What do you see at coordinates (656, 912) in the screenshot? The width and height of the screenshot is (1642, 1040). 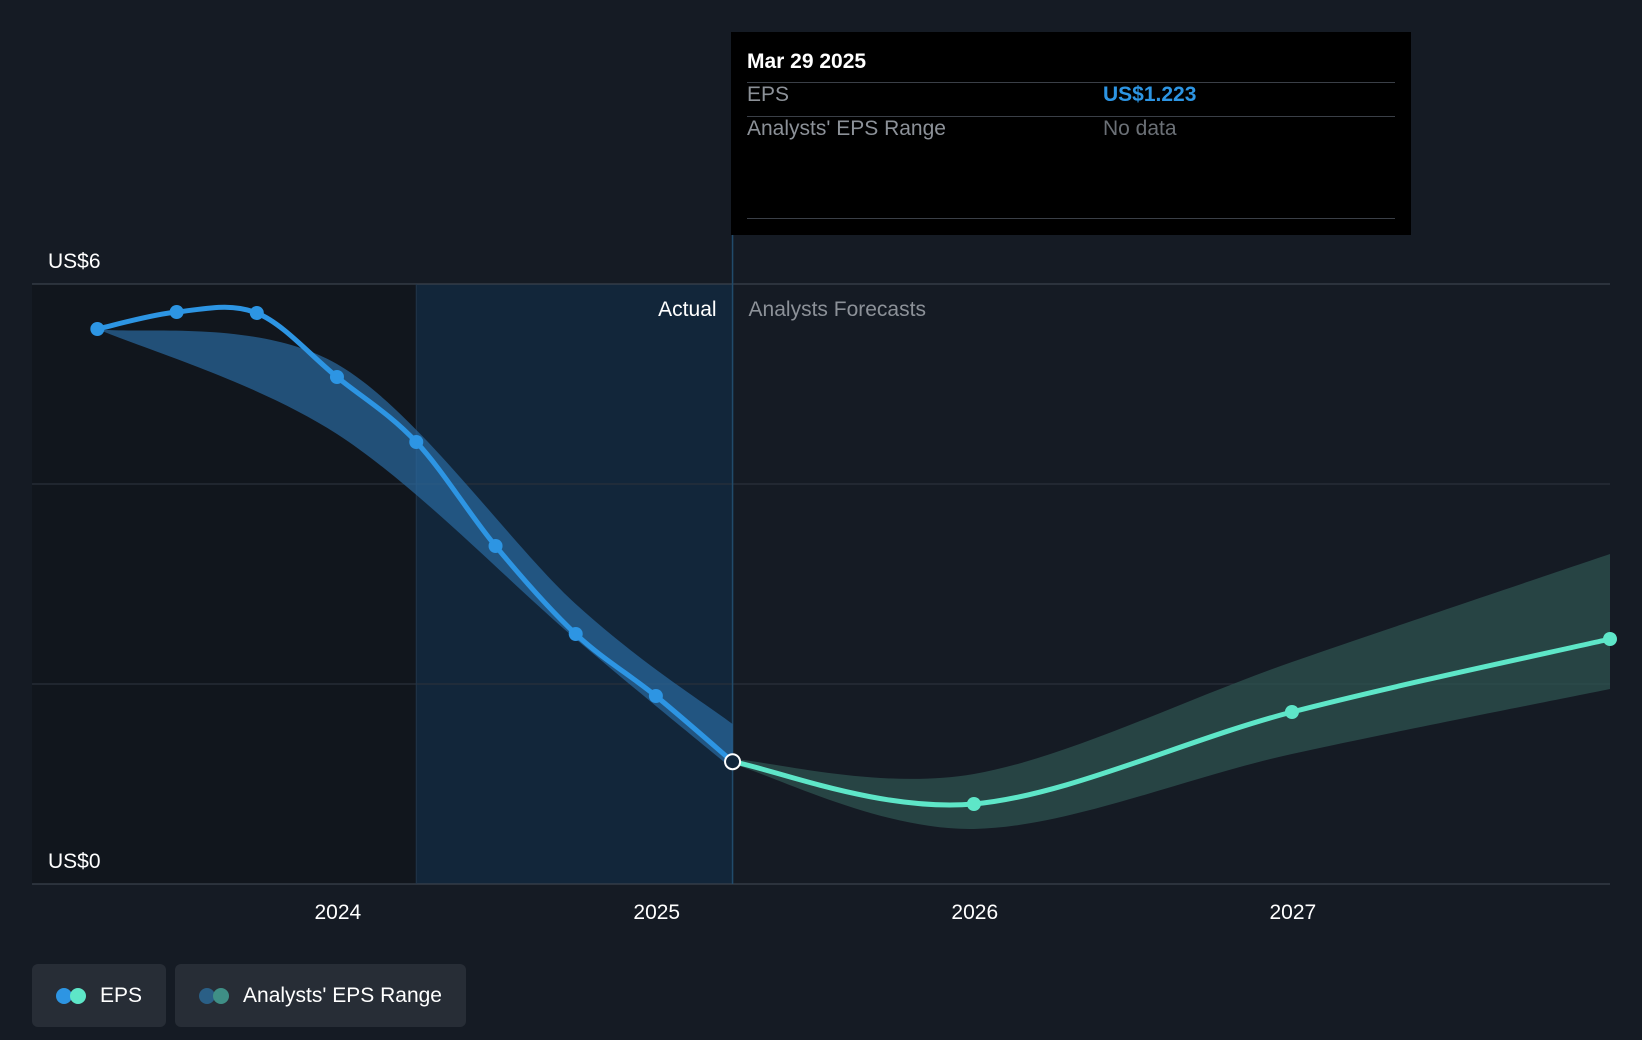 I see `x-tick-label: 2025` at bounding box center [656, 912].